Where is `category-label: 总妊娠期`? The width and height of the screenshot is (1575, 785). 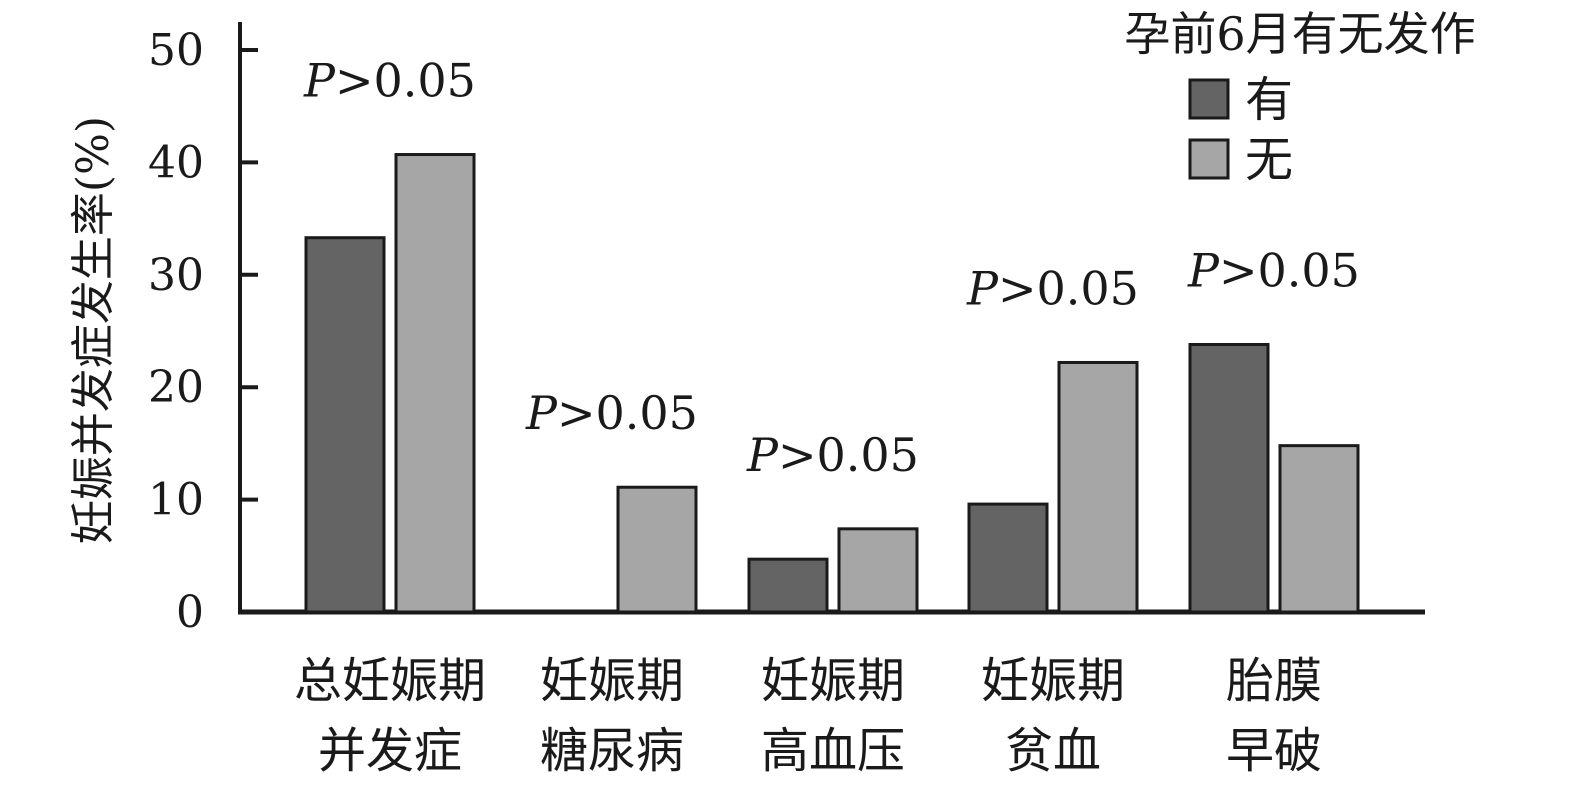 category-label: 总妊娠期 is located at coordinates (390, 681).